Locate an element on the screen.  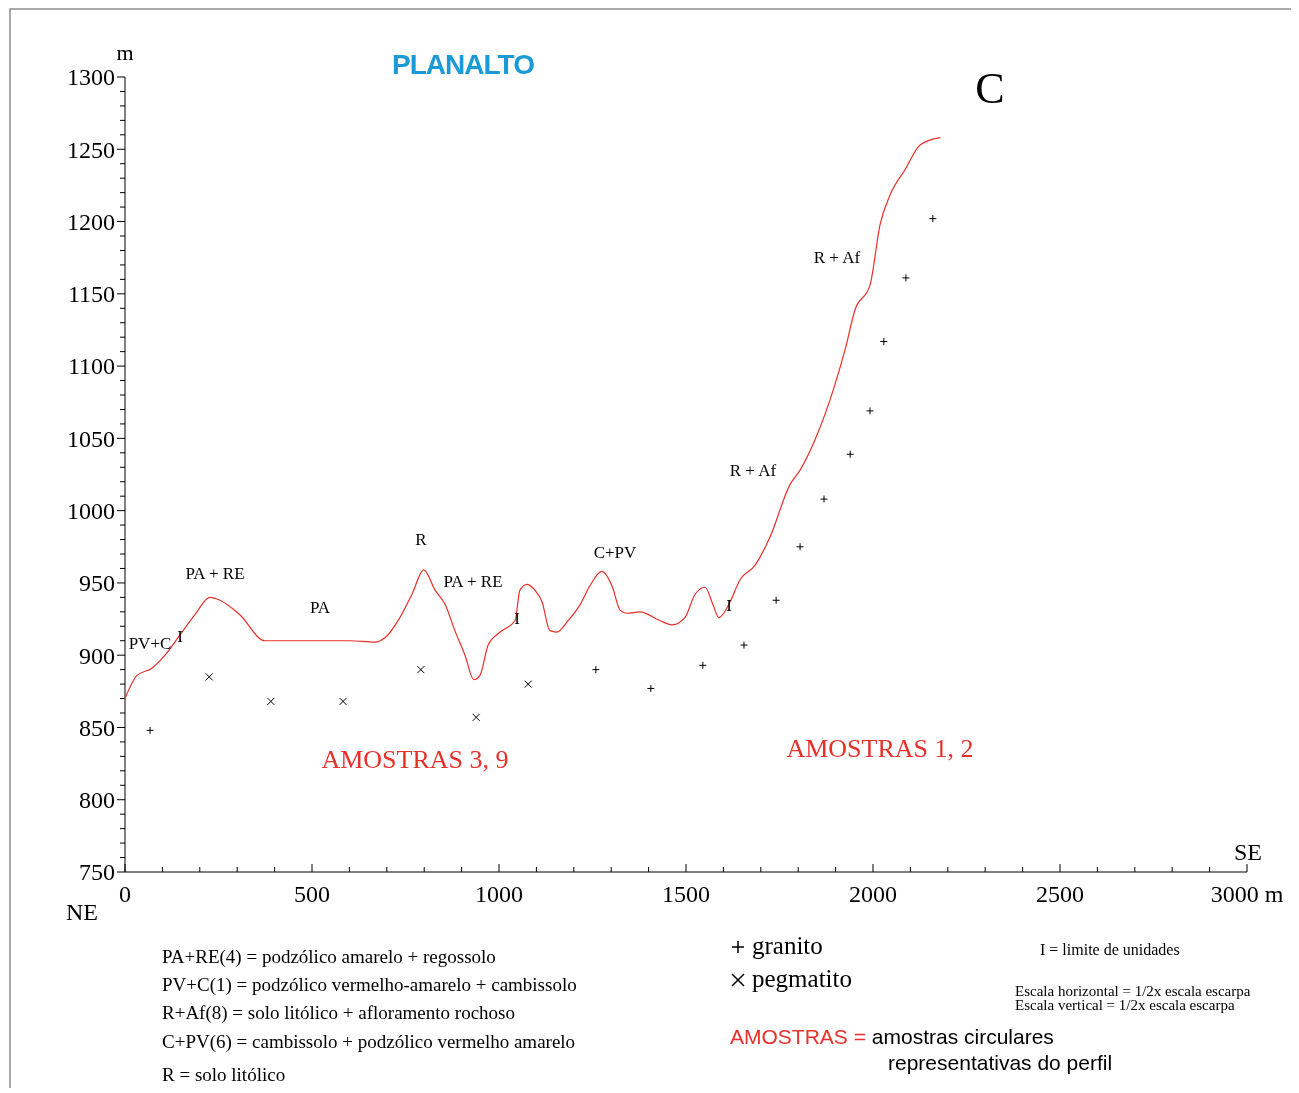
text: AMOSTRAS = amostras circulares representativas do perfil is located at coordinates (921, 1049).